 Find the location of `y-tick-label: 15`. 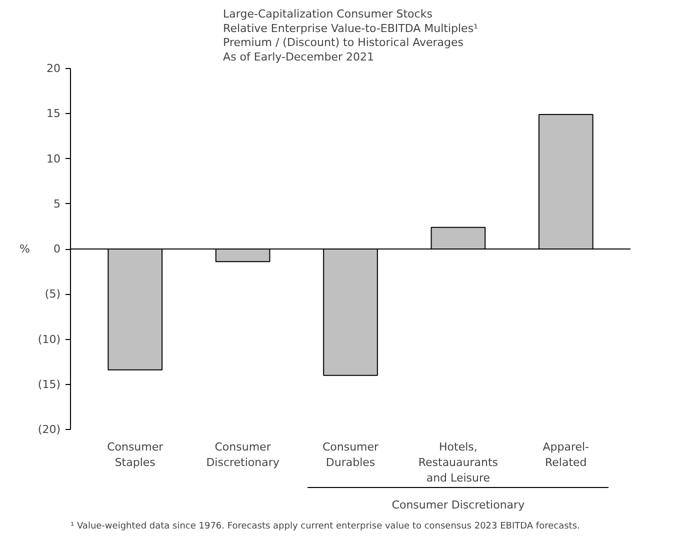

y-tick-label: 15 is located at coordinates (53, 113).